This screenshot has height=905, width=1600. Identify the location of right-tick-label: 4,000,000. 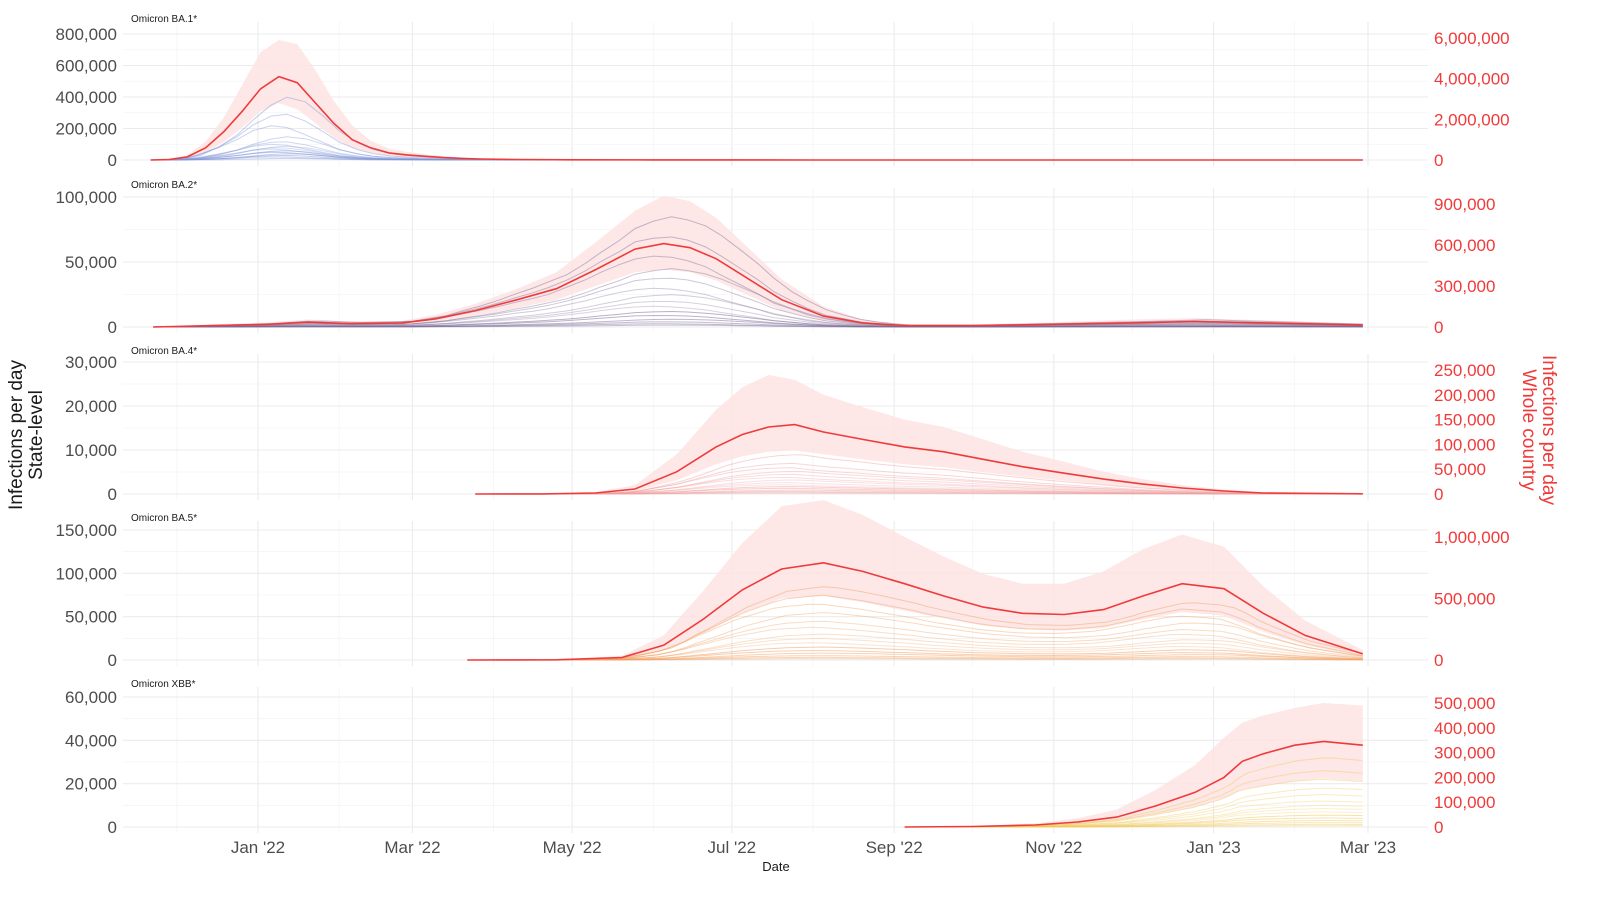
(1472, 79).